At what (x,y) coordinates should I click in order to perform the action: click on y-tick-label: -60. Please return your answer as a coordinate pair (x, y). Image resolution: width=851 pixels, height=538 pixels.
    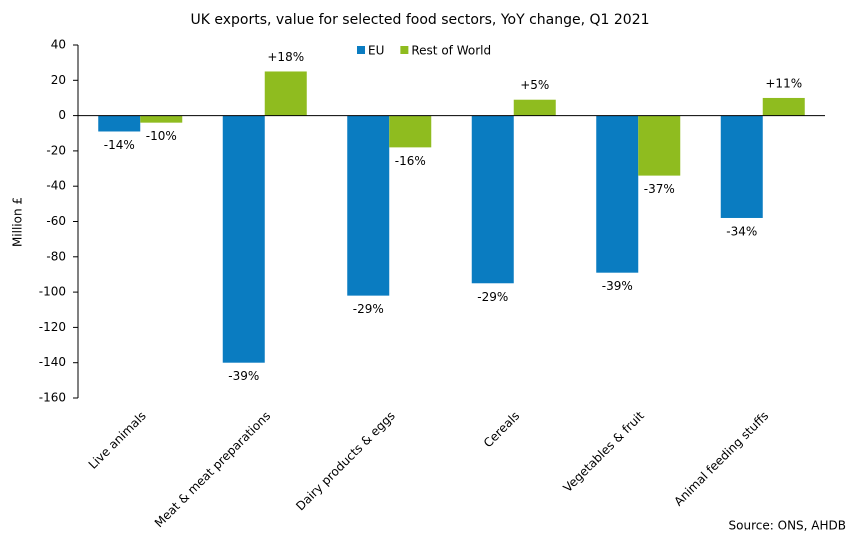
    Looking at the image, I should click on (56, 221).